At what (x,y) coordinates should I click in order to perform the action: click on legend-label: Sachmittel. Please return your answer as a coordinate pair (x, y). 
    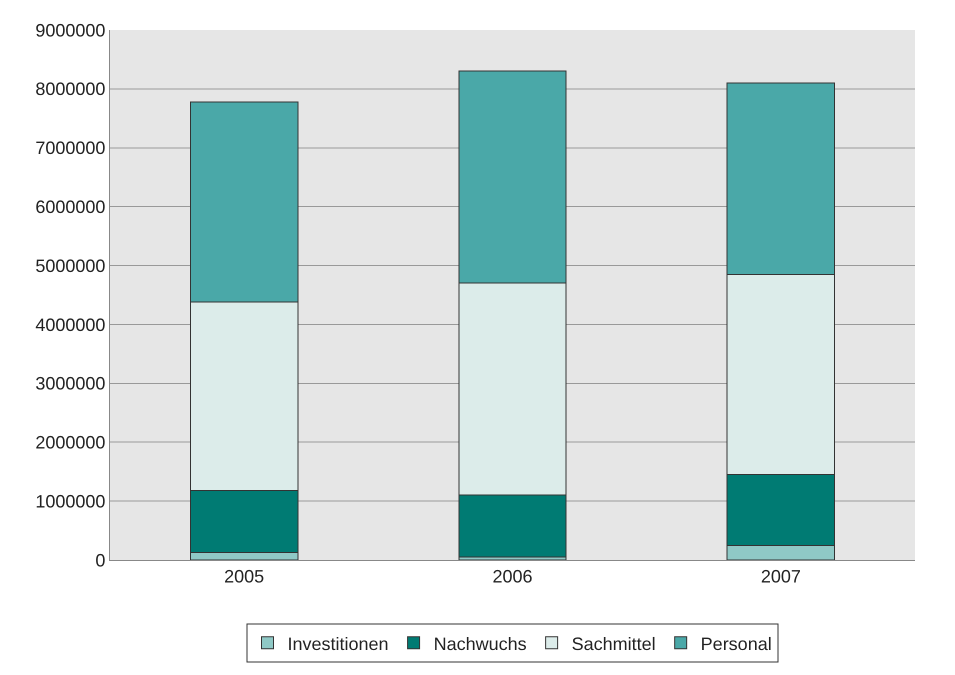
    Looking at the image, I should click on (614, 644).